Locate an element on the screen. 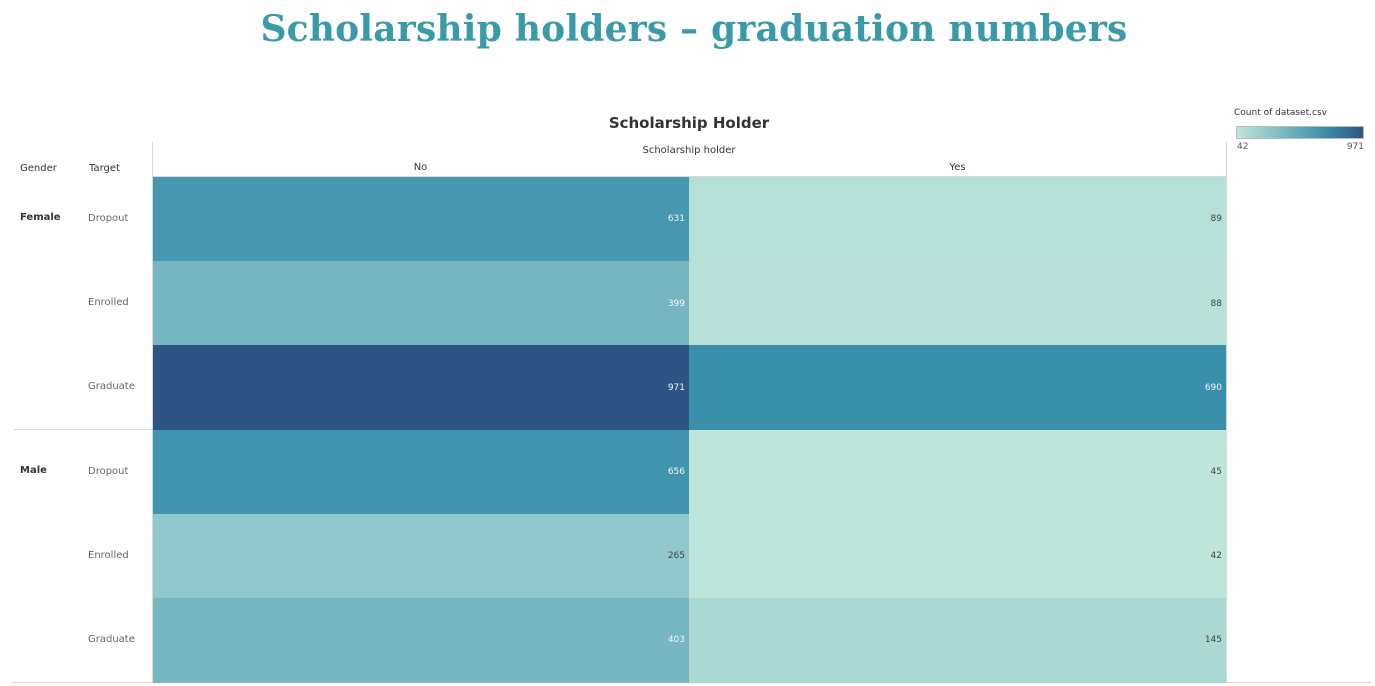 The image size is (1375, 686). right-axis-line is located at coordinates (1226, 412).